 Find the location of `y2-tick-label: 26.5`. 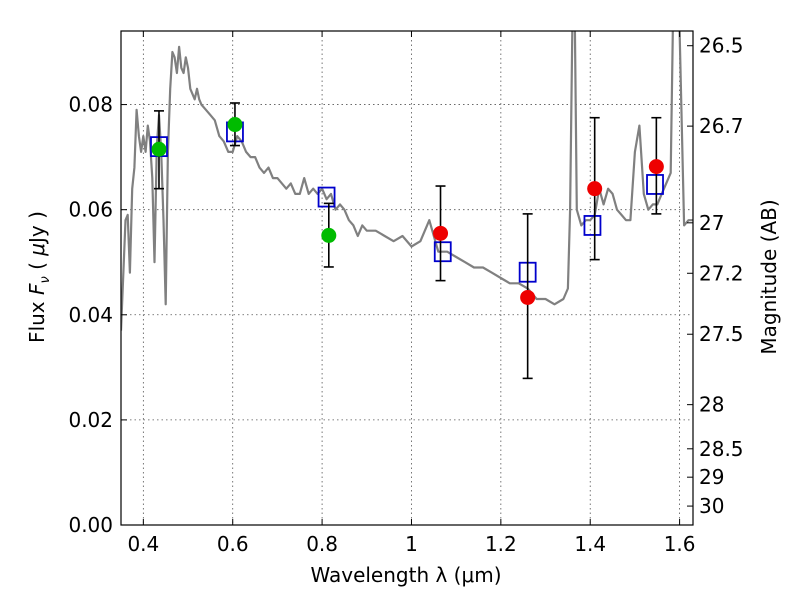

y2-tick-label: 26.5 is located at coordinates (721, 46).